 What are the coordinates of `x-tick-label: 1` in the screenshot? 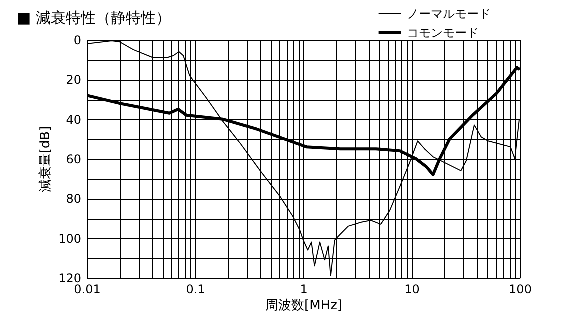 It's located at (304, 289).